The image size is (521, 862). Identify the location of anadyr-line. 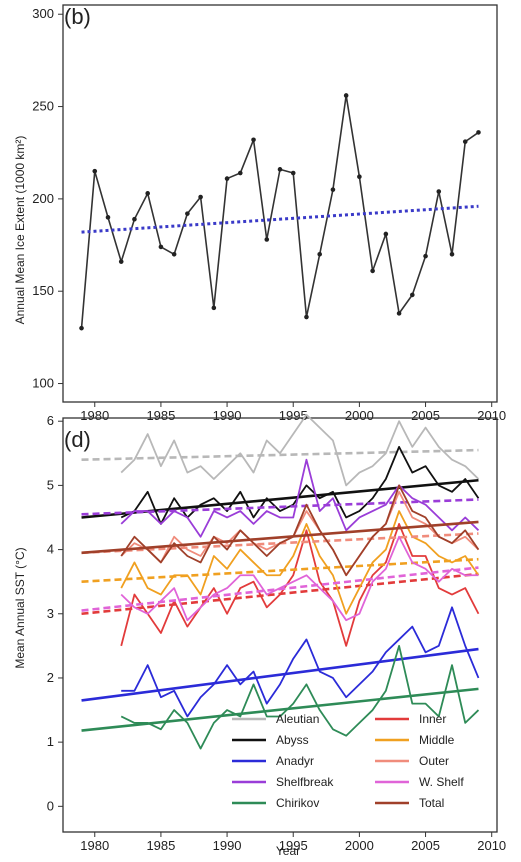
(300, 662).